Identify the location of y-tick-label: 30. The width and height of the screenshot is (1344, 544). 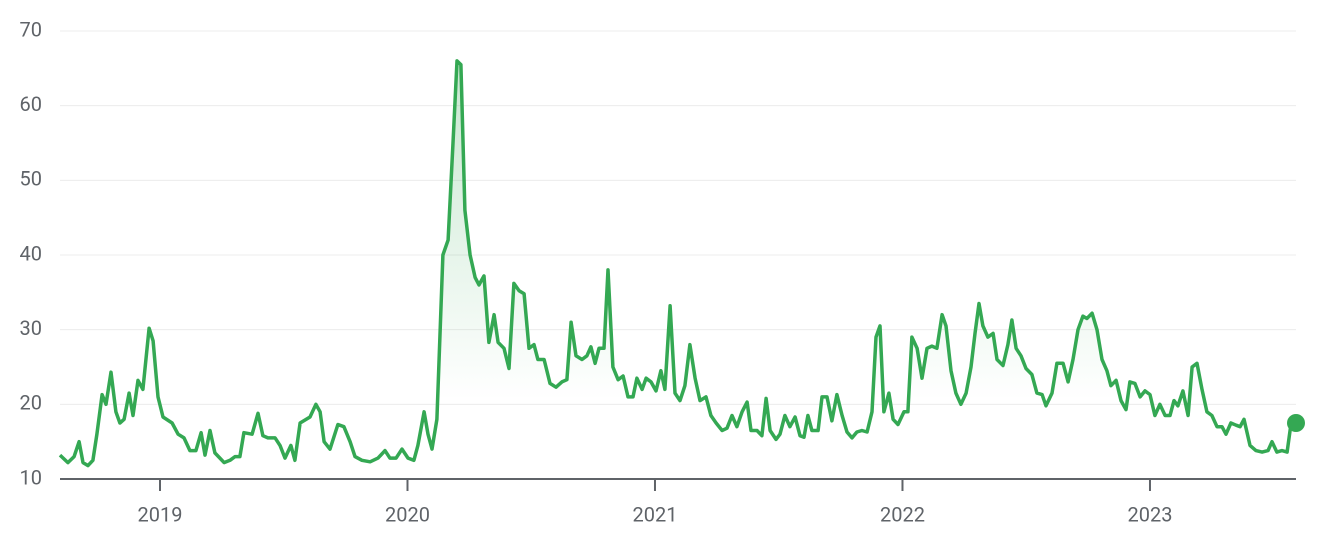
(31, 328).